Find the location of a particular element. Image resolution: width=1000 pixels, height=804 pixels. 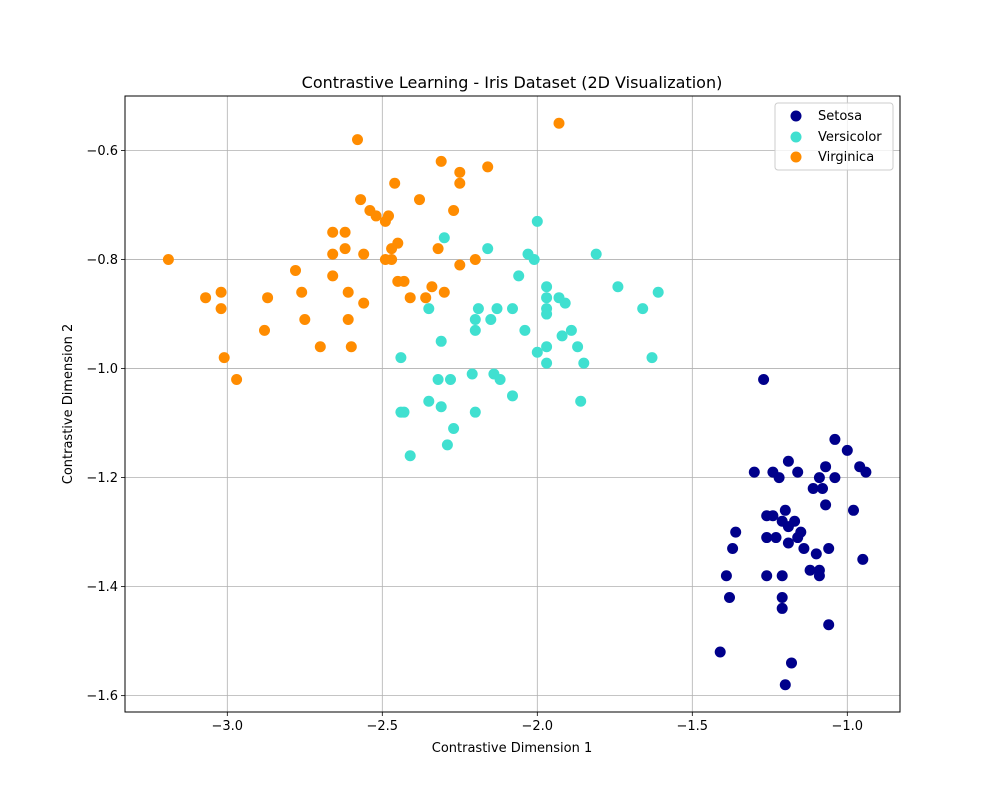

legend: Setosa Versicolor Virginica is located at coordinates (834, 136).